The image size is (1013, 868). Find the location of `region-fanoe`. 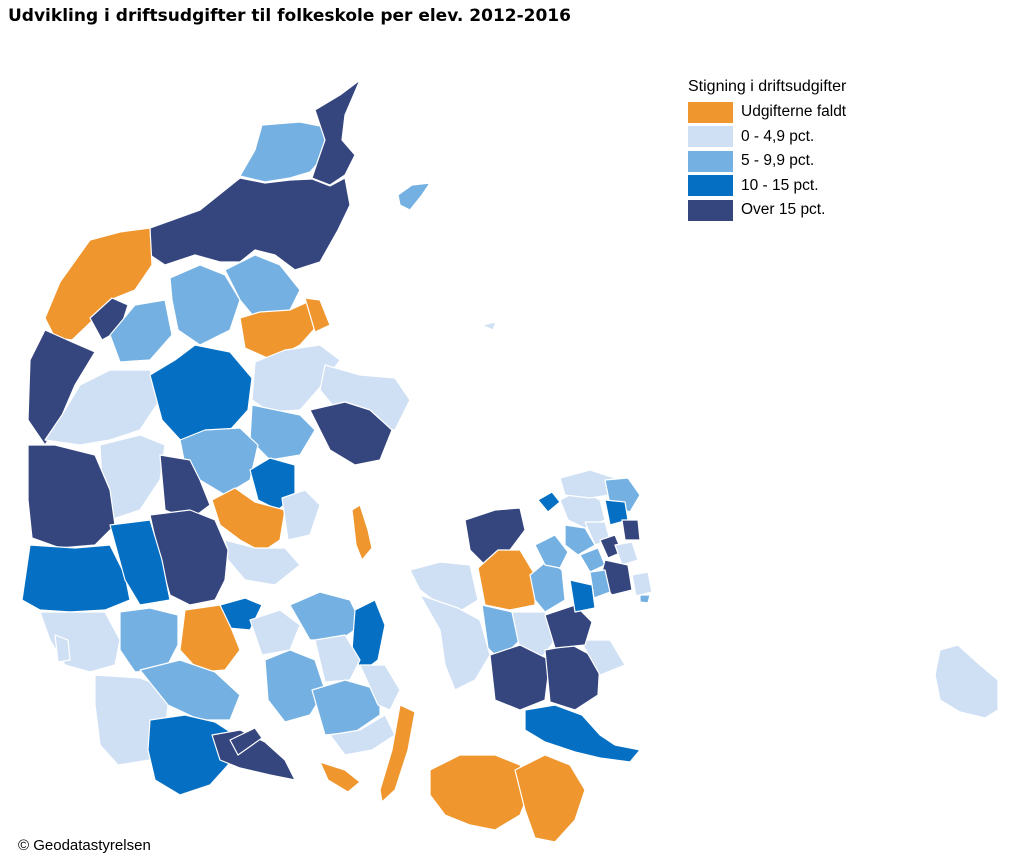

region-fanoe is located at coordinates (62, 648).